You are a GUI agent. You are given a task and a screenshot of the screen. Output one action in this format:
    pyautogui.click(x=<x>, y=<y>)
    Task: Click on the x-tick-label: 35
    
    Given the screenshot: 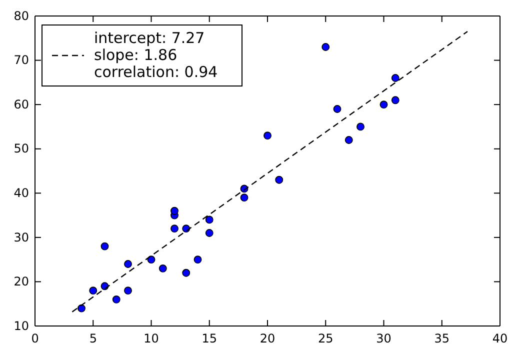 What is the action you would take?
    pyautogui.click(x=442, y=339)
    